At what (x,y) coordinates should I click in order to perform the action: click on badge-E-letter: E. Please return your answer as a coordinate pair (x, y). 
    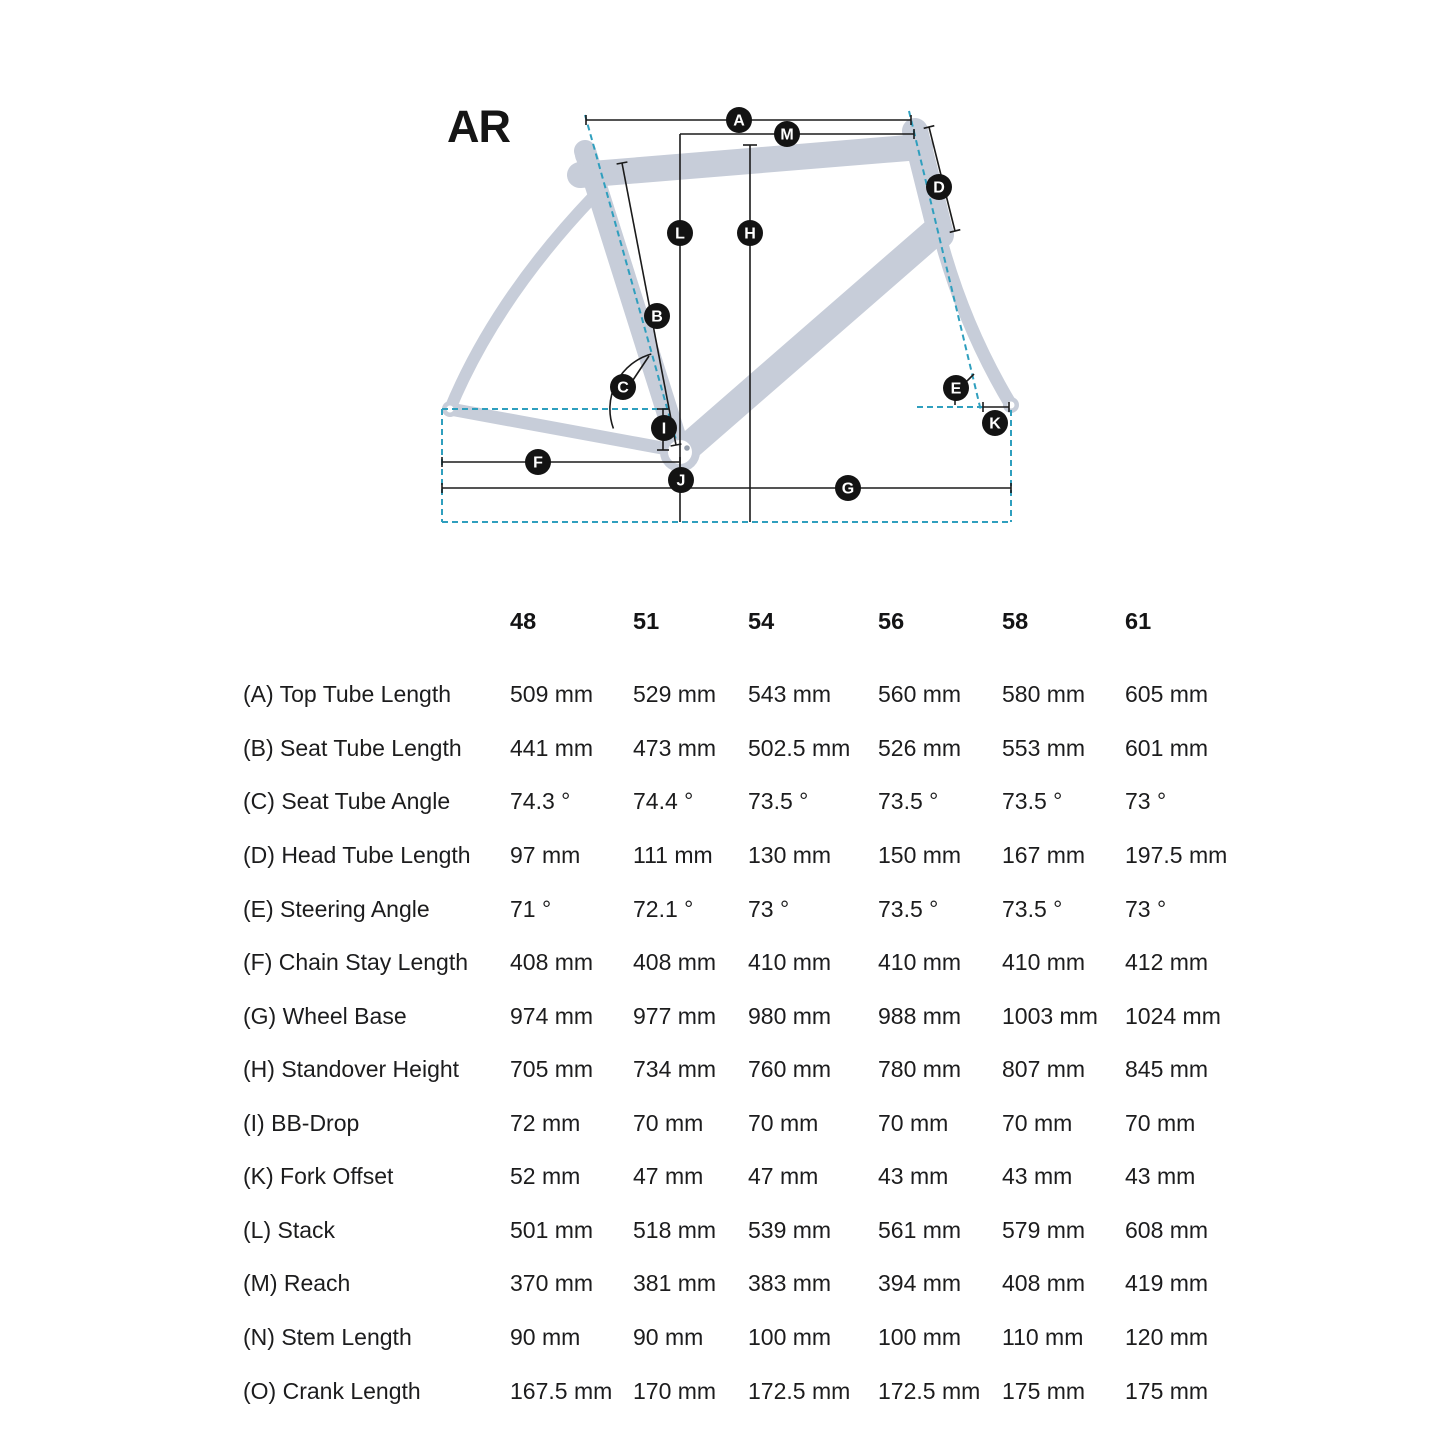
    Looking at the image, I should click on (956, 389).